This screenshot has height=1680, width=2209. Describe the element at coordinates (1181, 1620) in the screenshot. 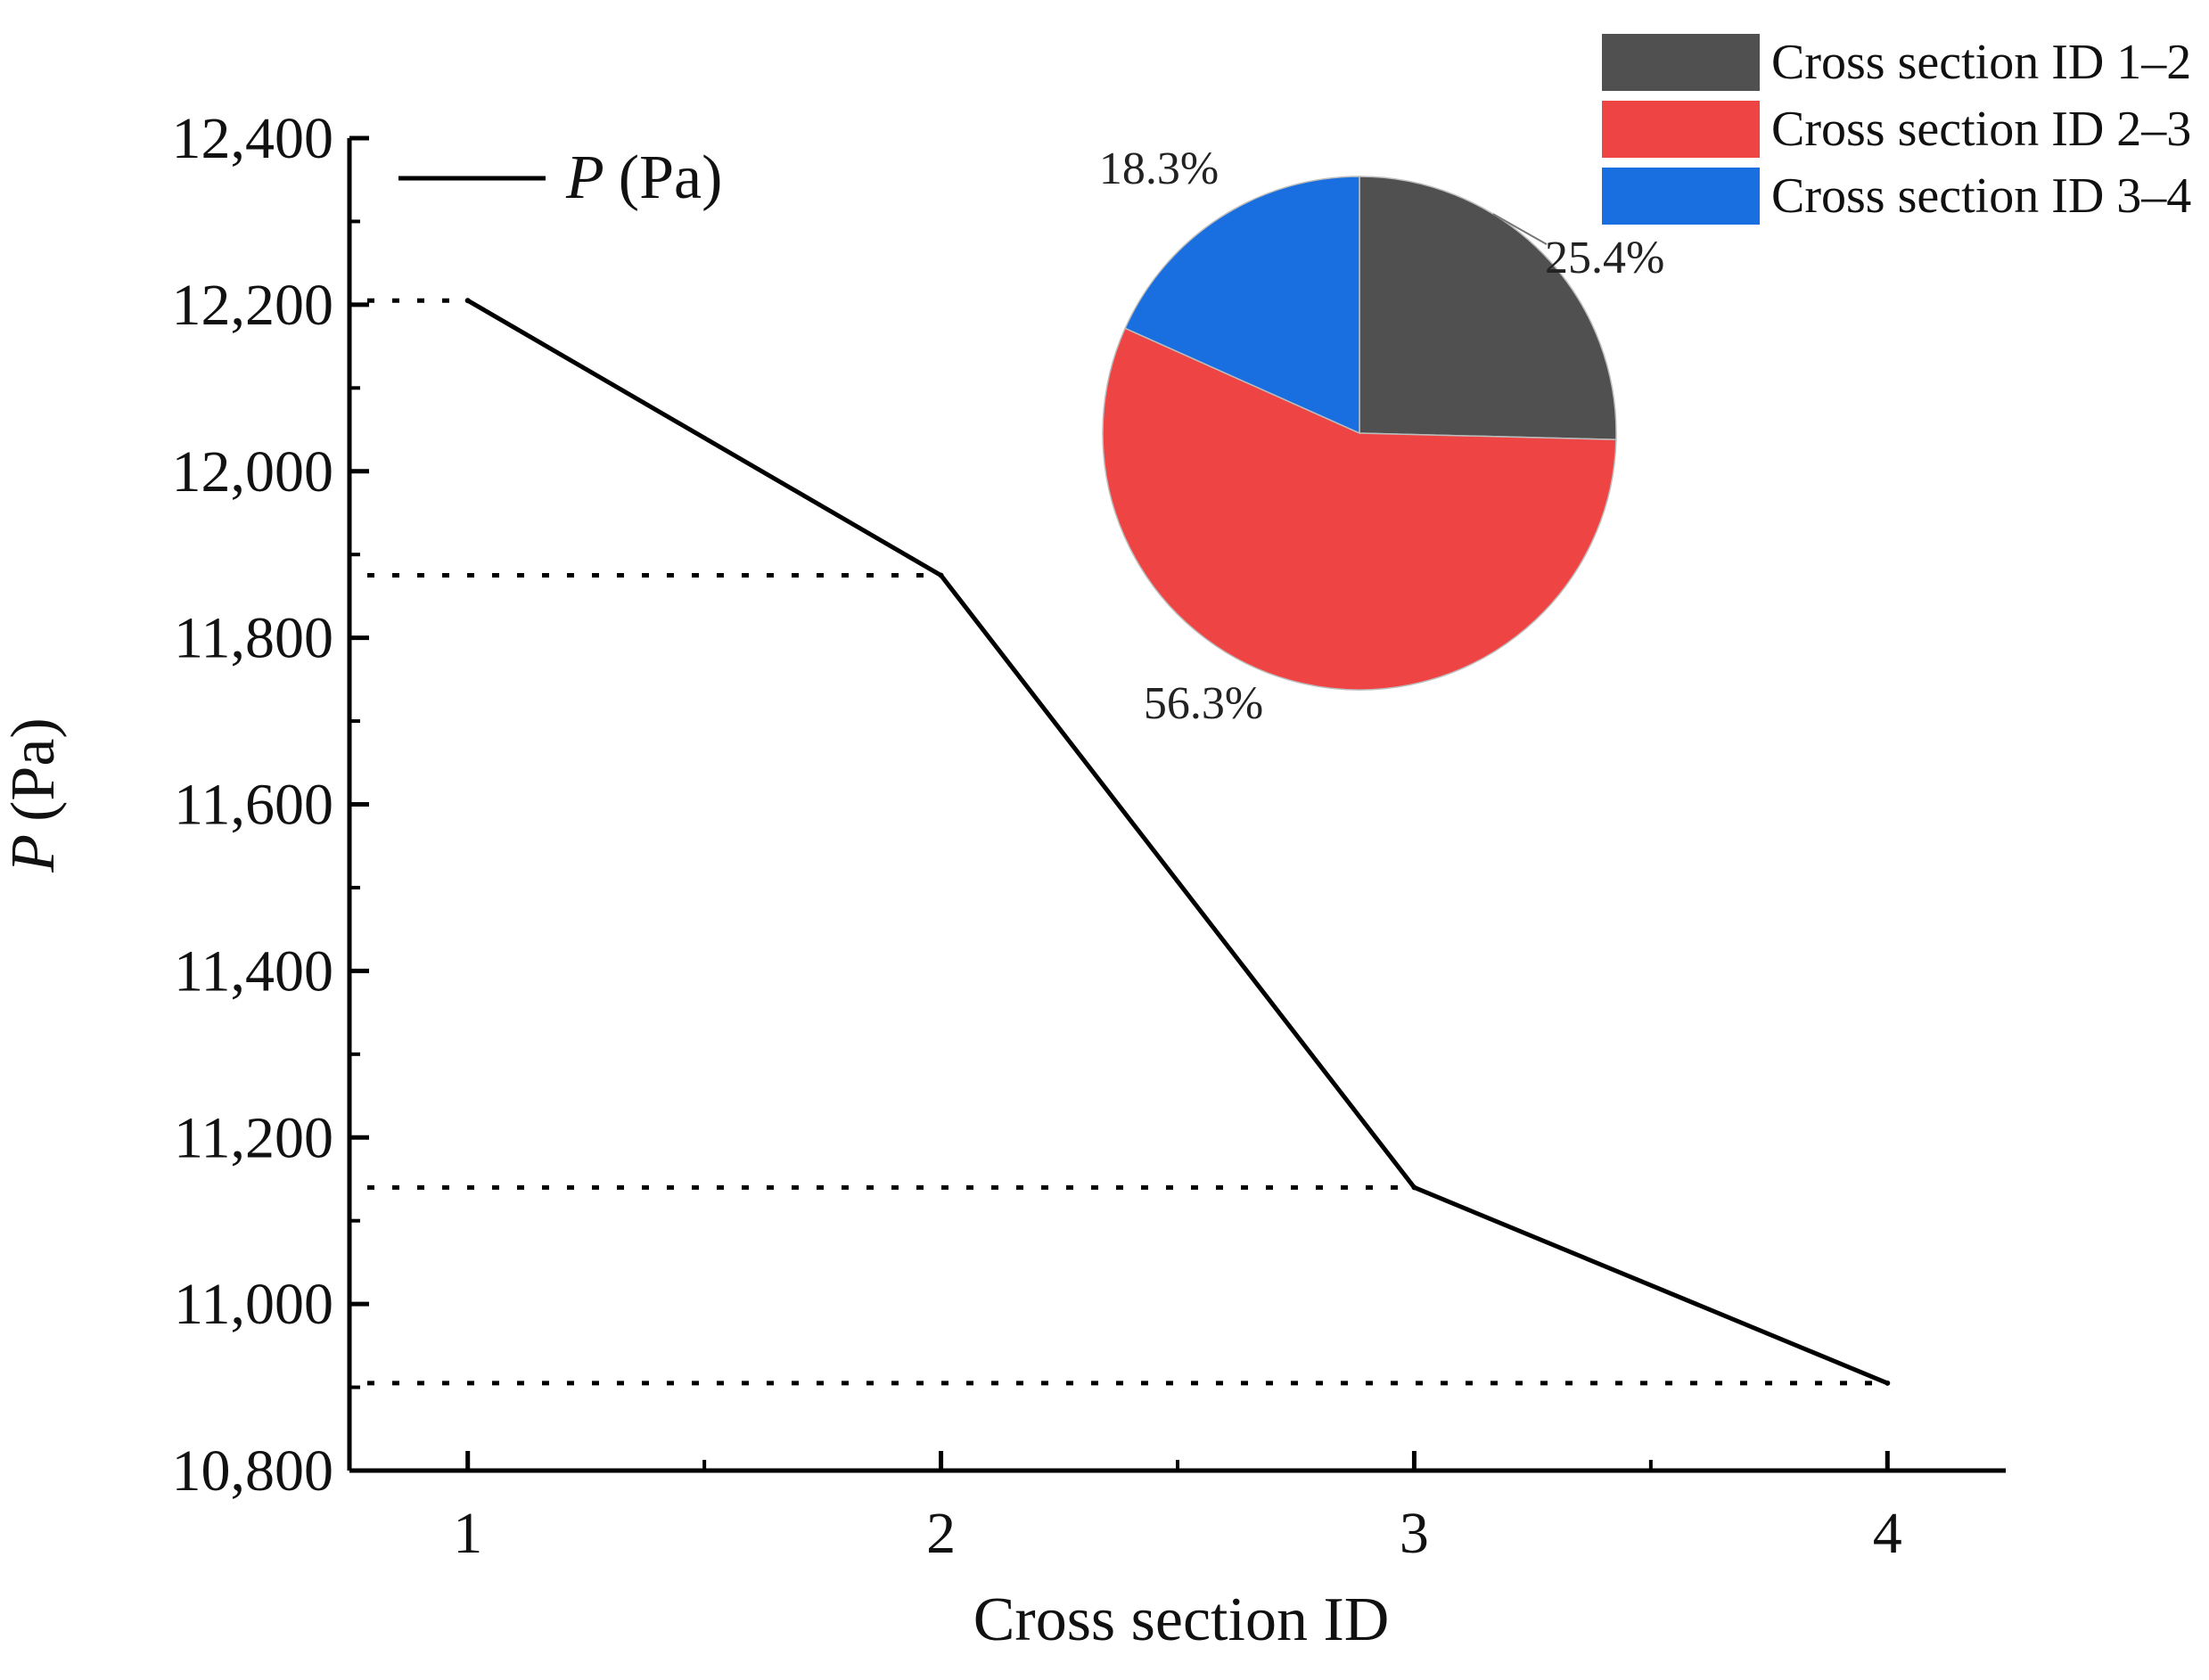

I see `x-axis-title: Cross section ID` at that location.